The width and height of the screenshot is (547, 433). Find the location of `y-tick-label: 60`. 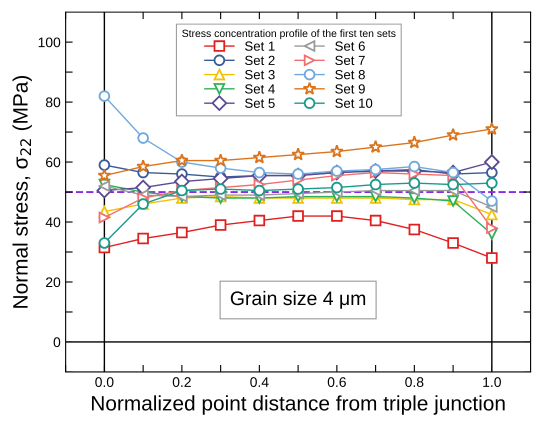

y-tick-label: 60 is located at coordinates (53, 162).